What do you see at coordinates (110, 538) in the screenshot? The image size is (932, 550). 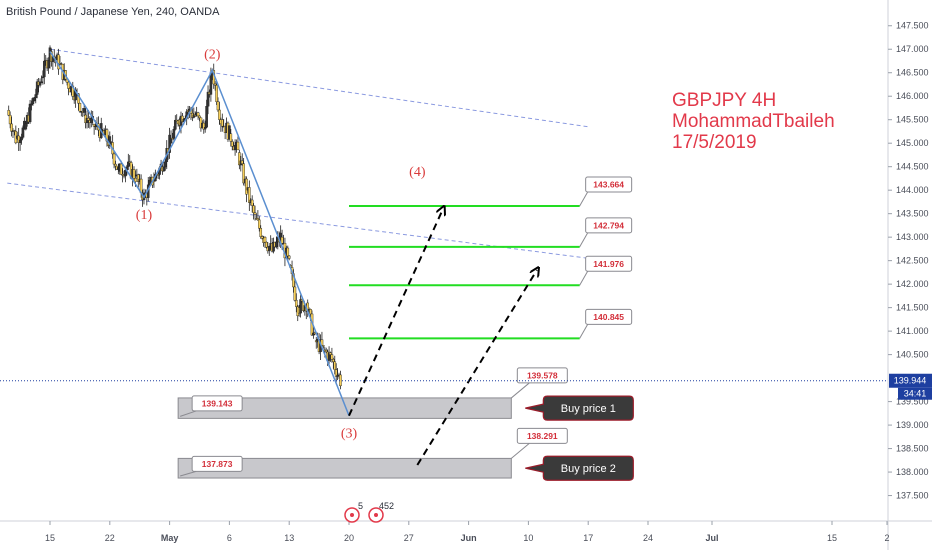 I see `x-tick-label: 22` at bounding box center [110, 538].